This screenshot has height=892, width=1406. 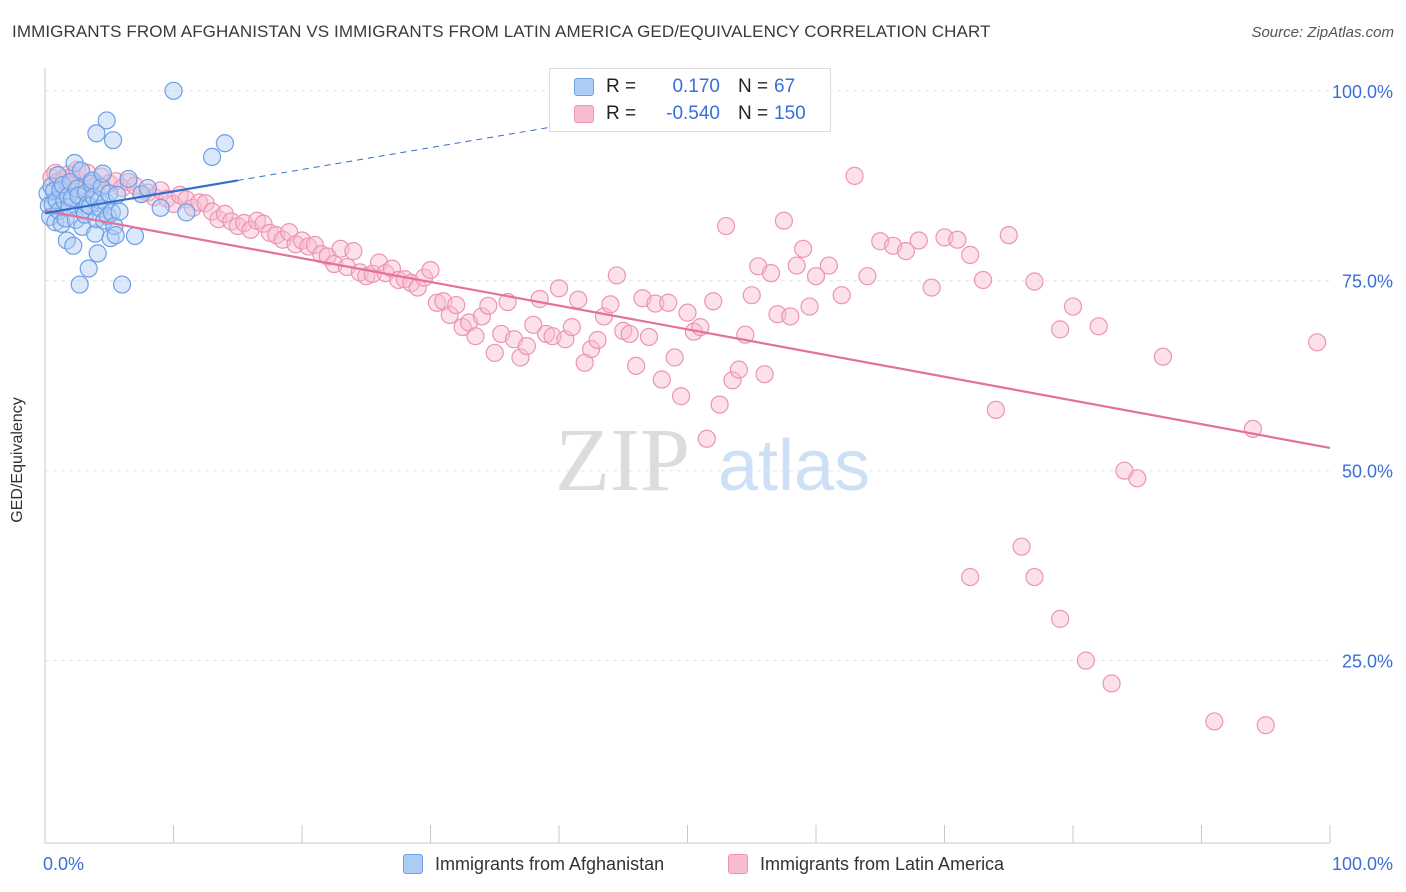 What do you see at coordinates (1367, 662) in the screenshot?
I see `y-tick-label: 25.0%` at bounding box center [1367, 662].